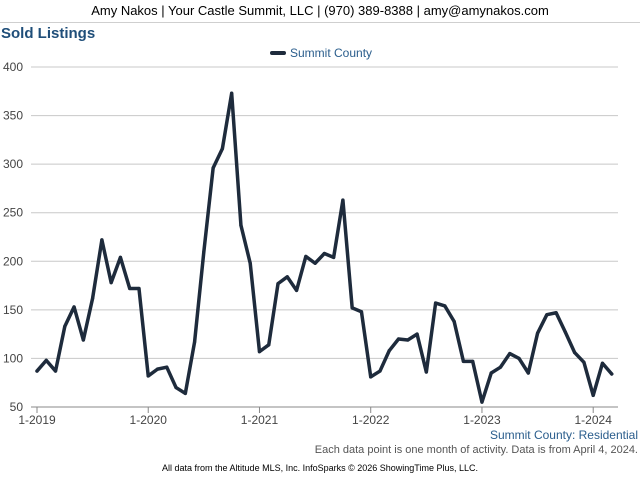  I want to click on x-tick-label: 1-2023, so click(482, 420).